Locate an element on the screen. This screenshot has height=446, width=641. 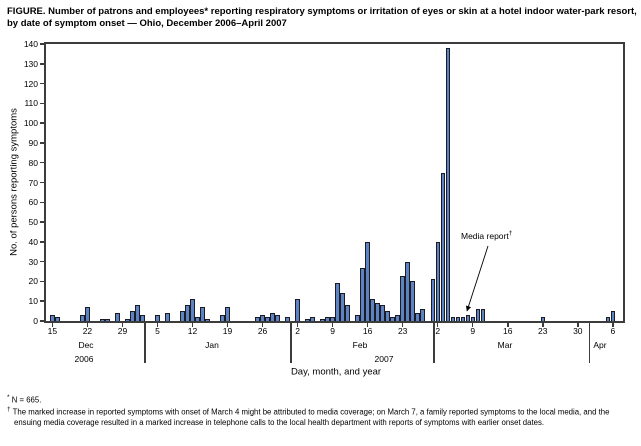
dagger-icon: † is located at coordinates (9, 410).